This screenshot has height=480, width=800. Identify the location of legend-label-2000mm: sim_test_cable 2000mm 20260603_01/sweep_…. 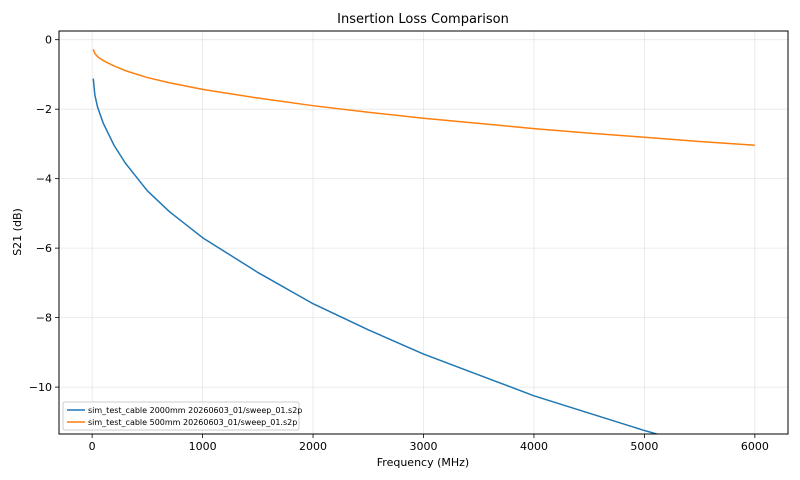
(195, 410).